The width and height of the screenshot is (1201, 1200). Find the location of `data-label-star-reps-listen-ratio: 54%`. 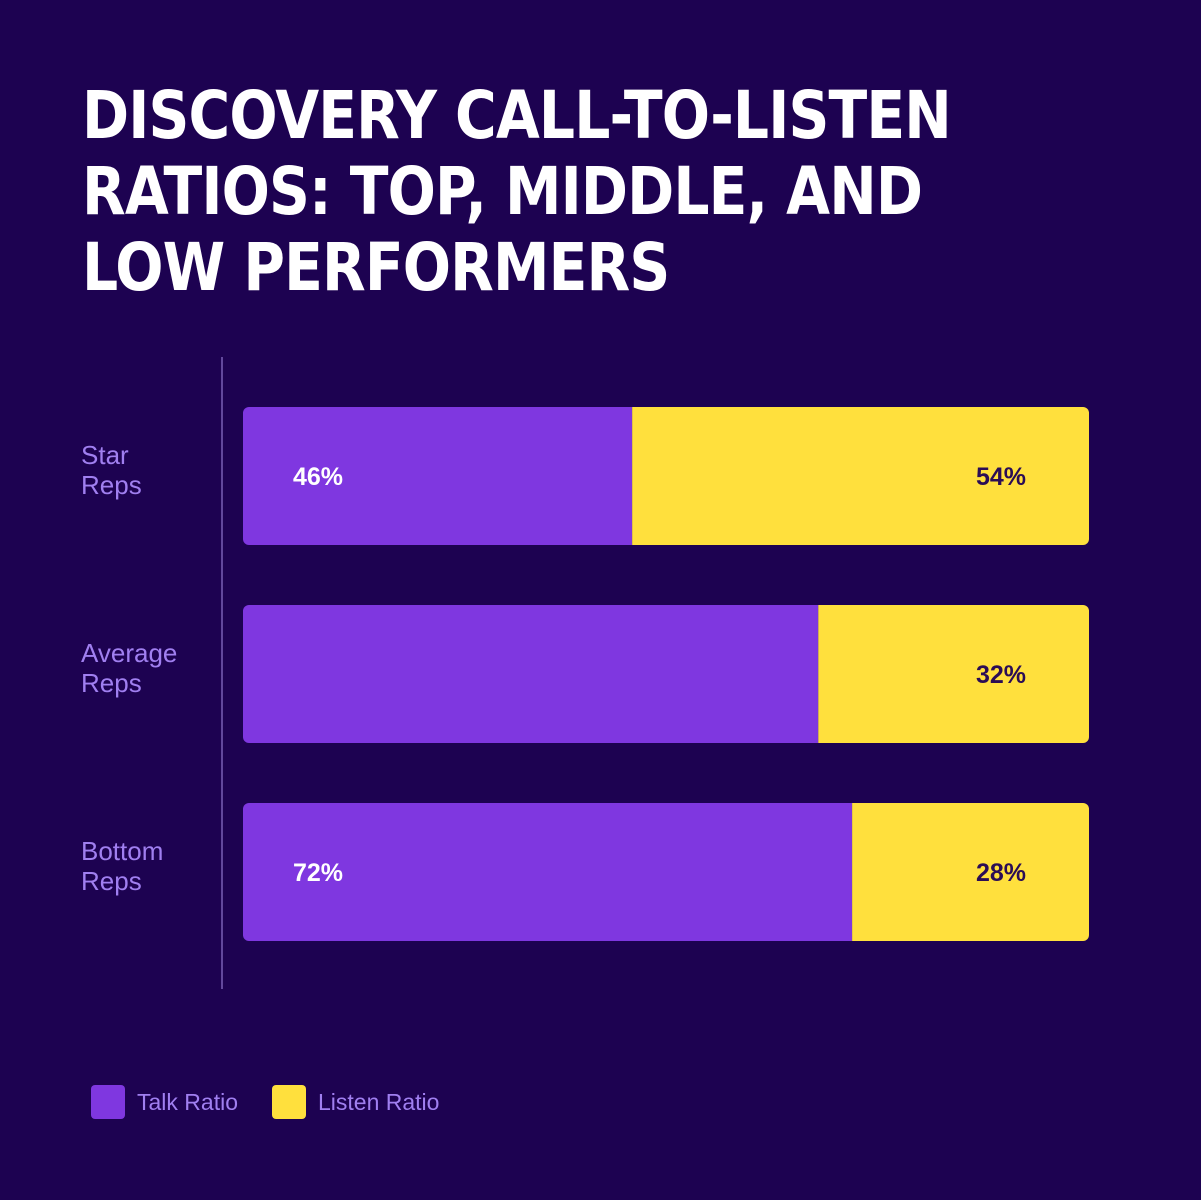

data-label-star-reps-listen-ratio: 54% is located at coordinates (1001, 477).